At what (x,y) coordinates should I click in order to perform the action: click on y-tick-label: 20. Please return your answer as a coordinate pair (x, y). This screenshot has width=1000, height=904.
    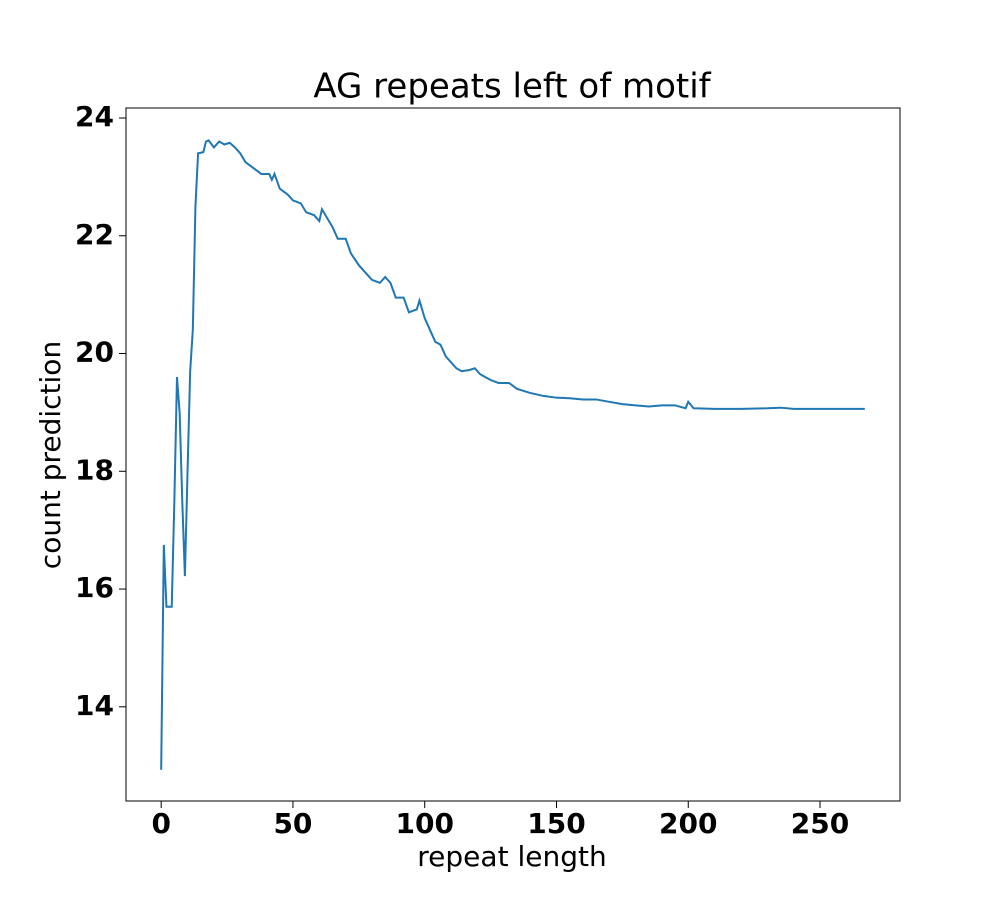
    Looking at the image, I should click on (94, 352).